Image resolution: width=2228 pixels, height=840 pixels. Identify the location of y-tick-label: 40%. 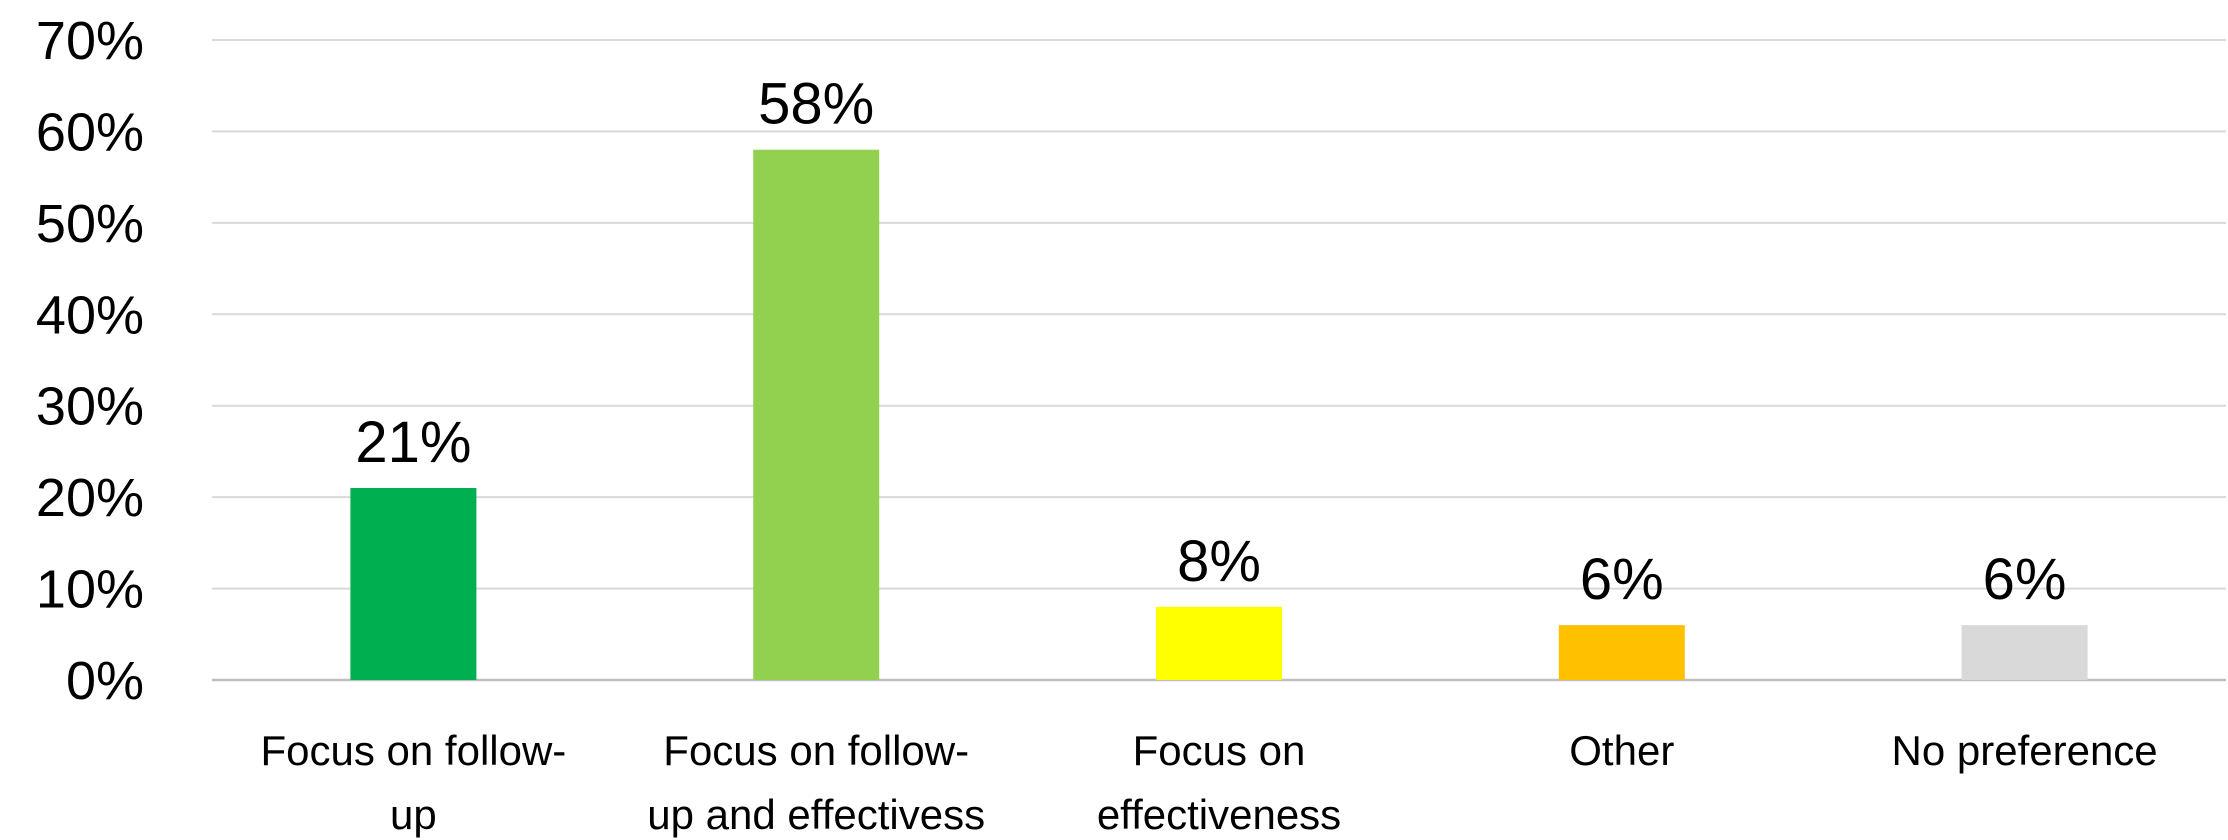
(90, 315).